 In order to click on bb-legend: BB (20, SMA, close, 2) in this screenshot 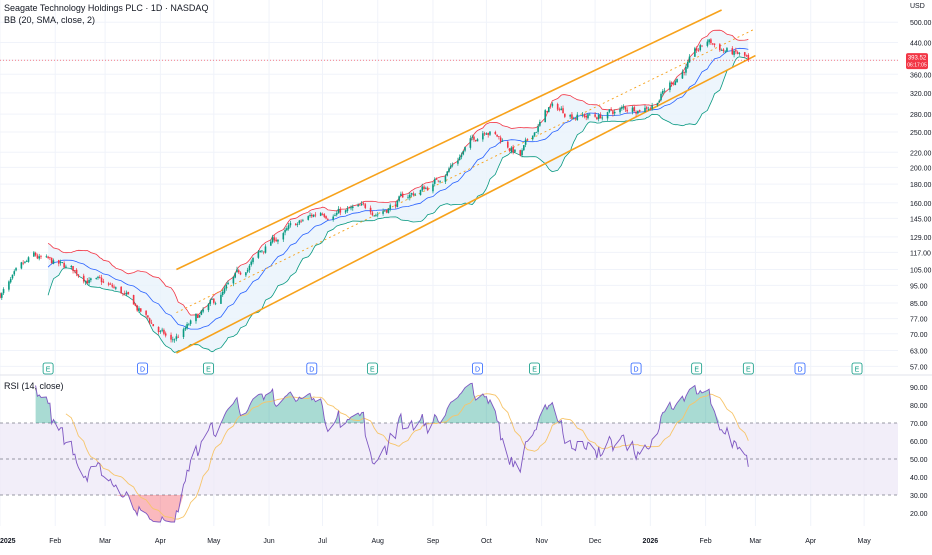, I will do `click(50, 20)`.